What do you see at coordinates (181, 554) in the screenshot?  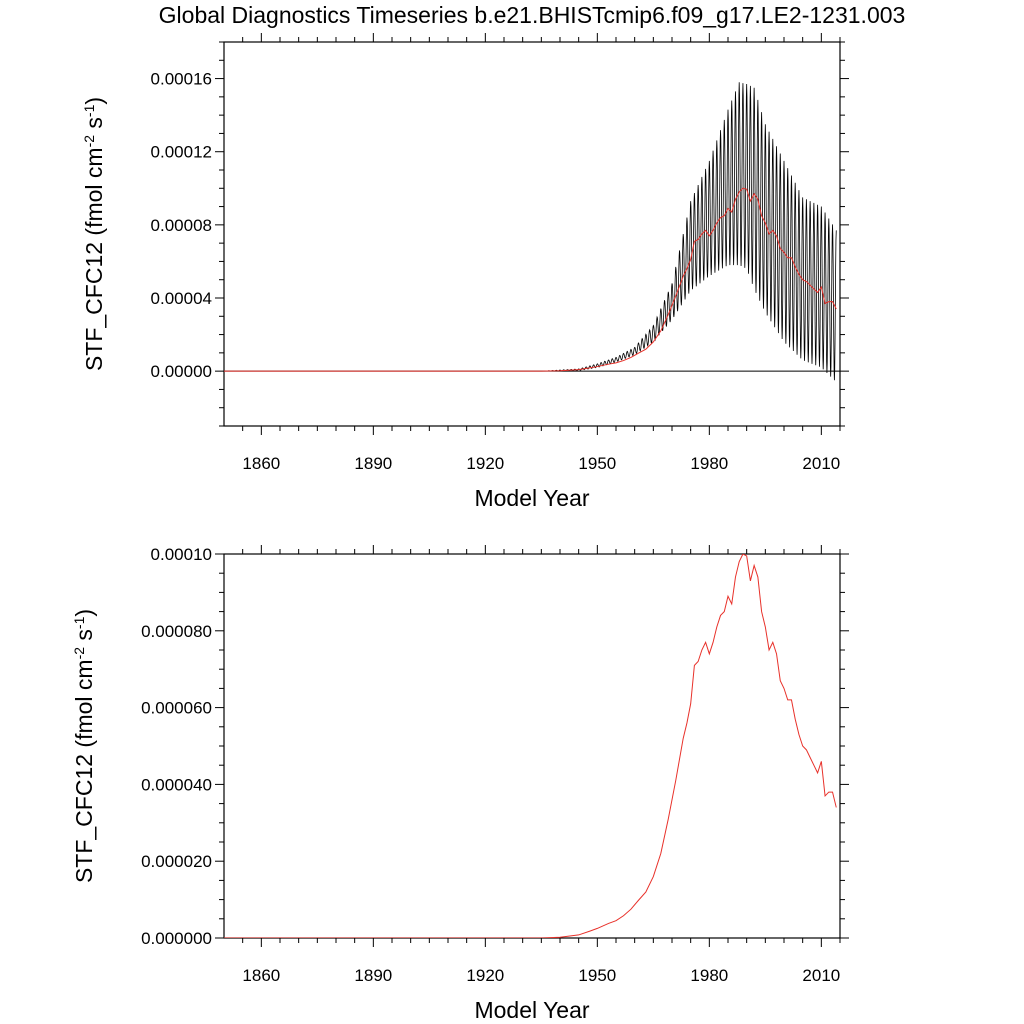 I see `y-tick-label: 0.00010` at bounding box center [181, 554].